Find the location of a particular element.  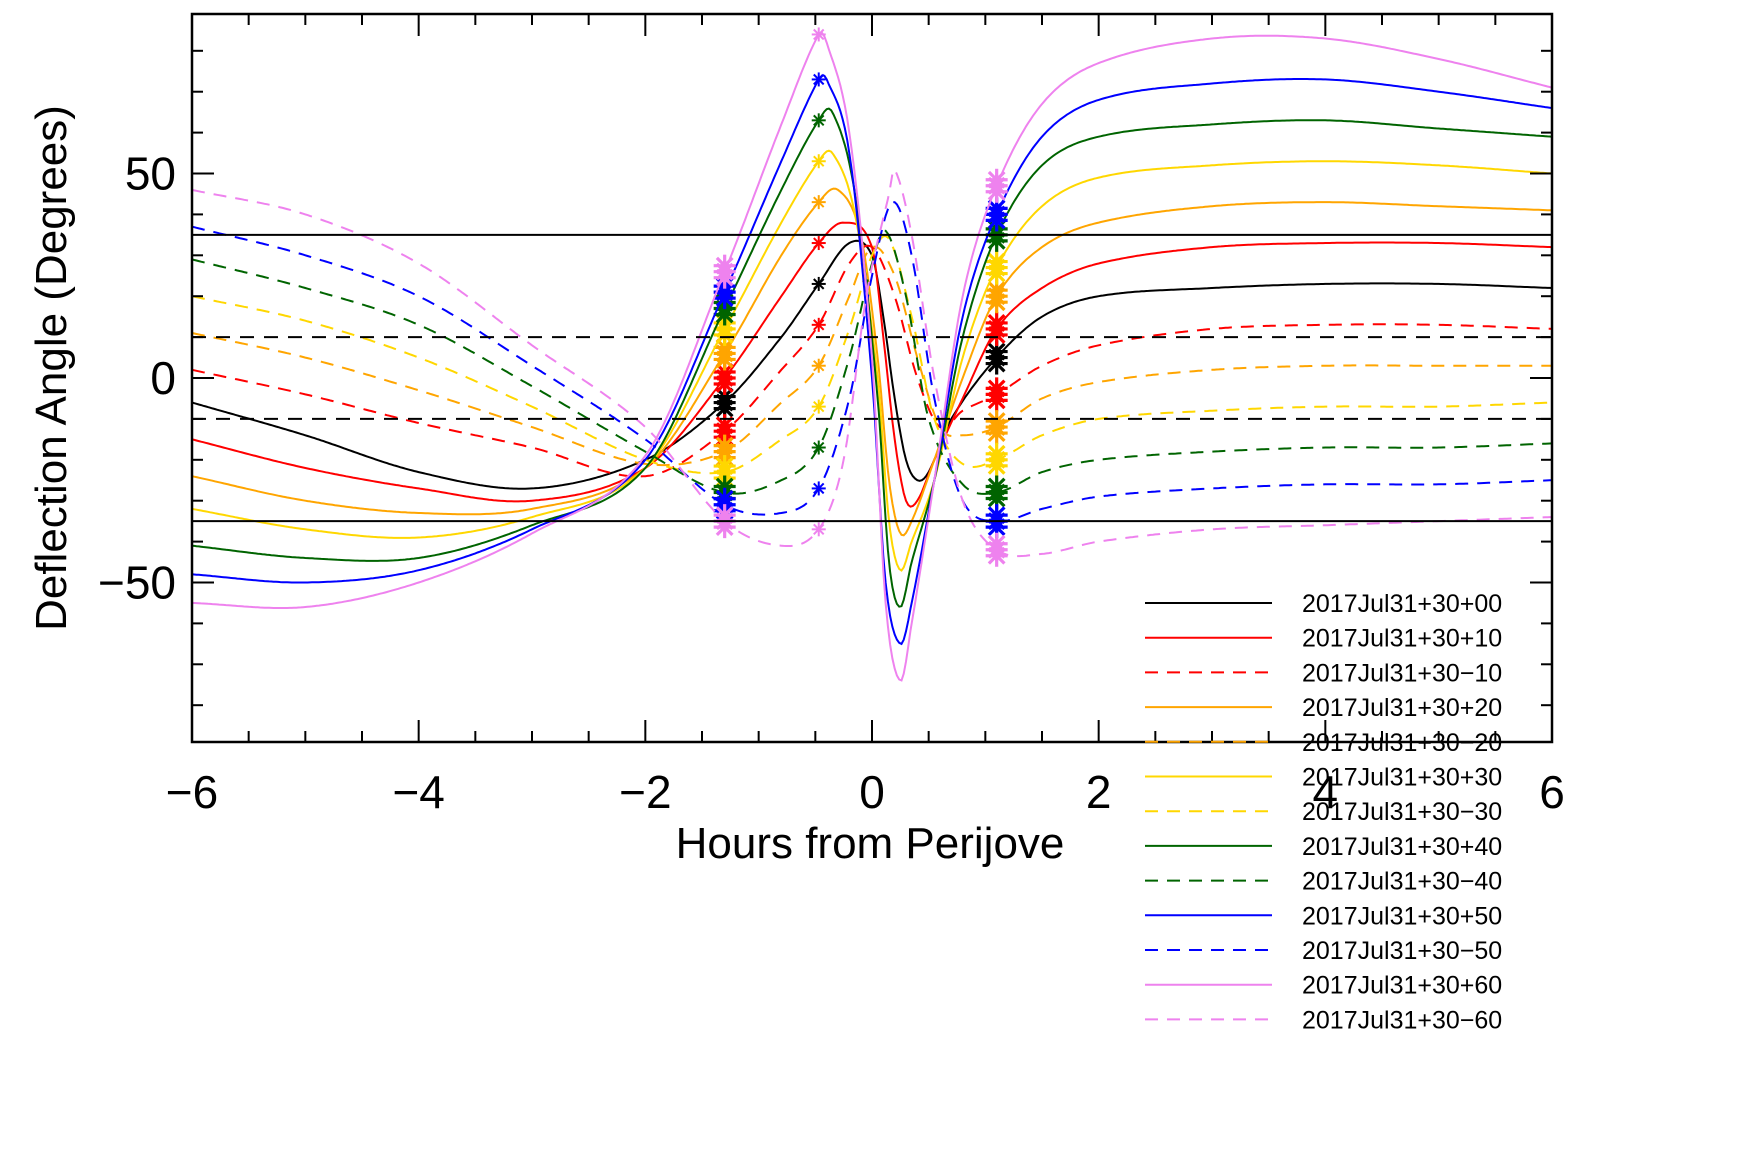

x-tick-label: 4 is located at coordinates (1326, 792).